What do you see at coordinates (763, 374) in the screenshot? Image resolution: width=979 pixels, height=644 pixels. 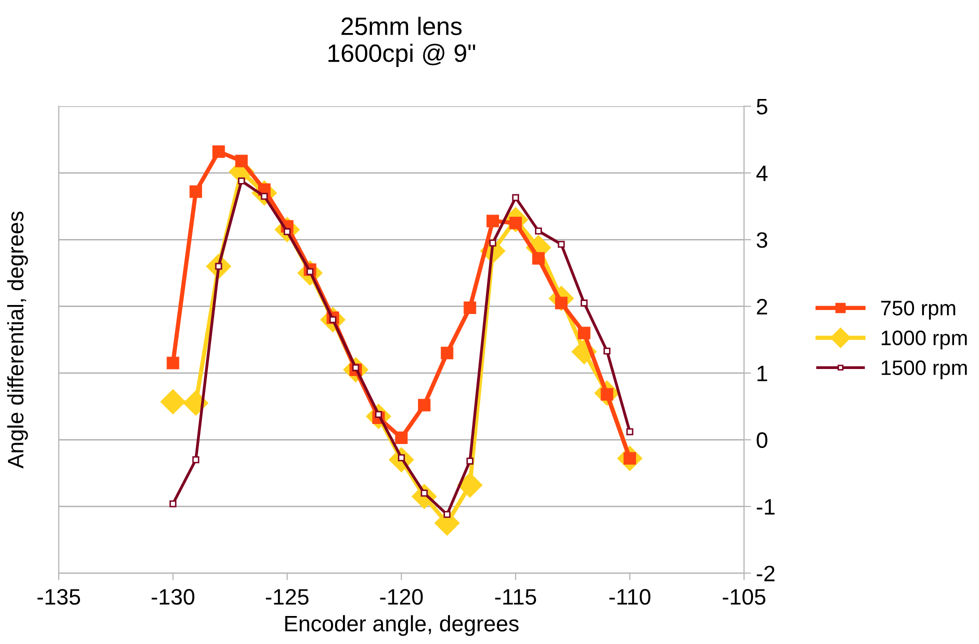 I see `y-tick-label: 1` at bounding box center [763, 374].